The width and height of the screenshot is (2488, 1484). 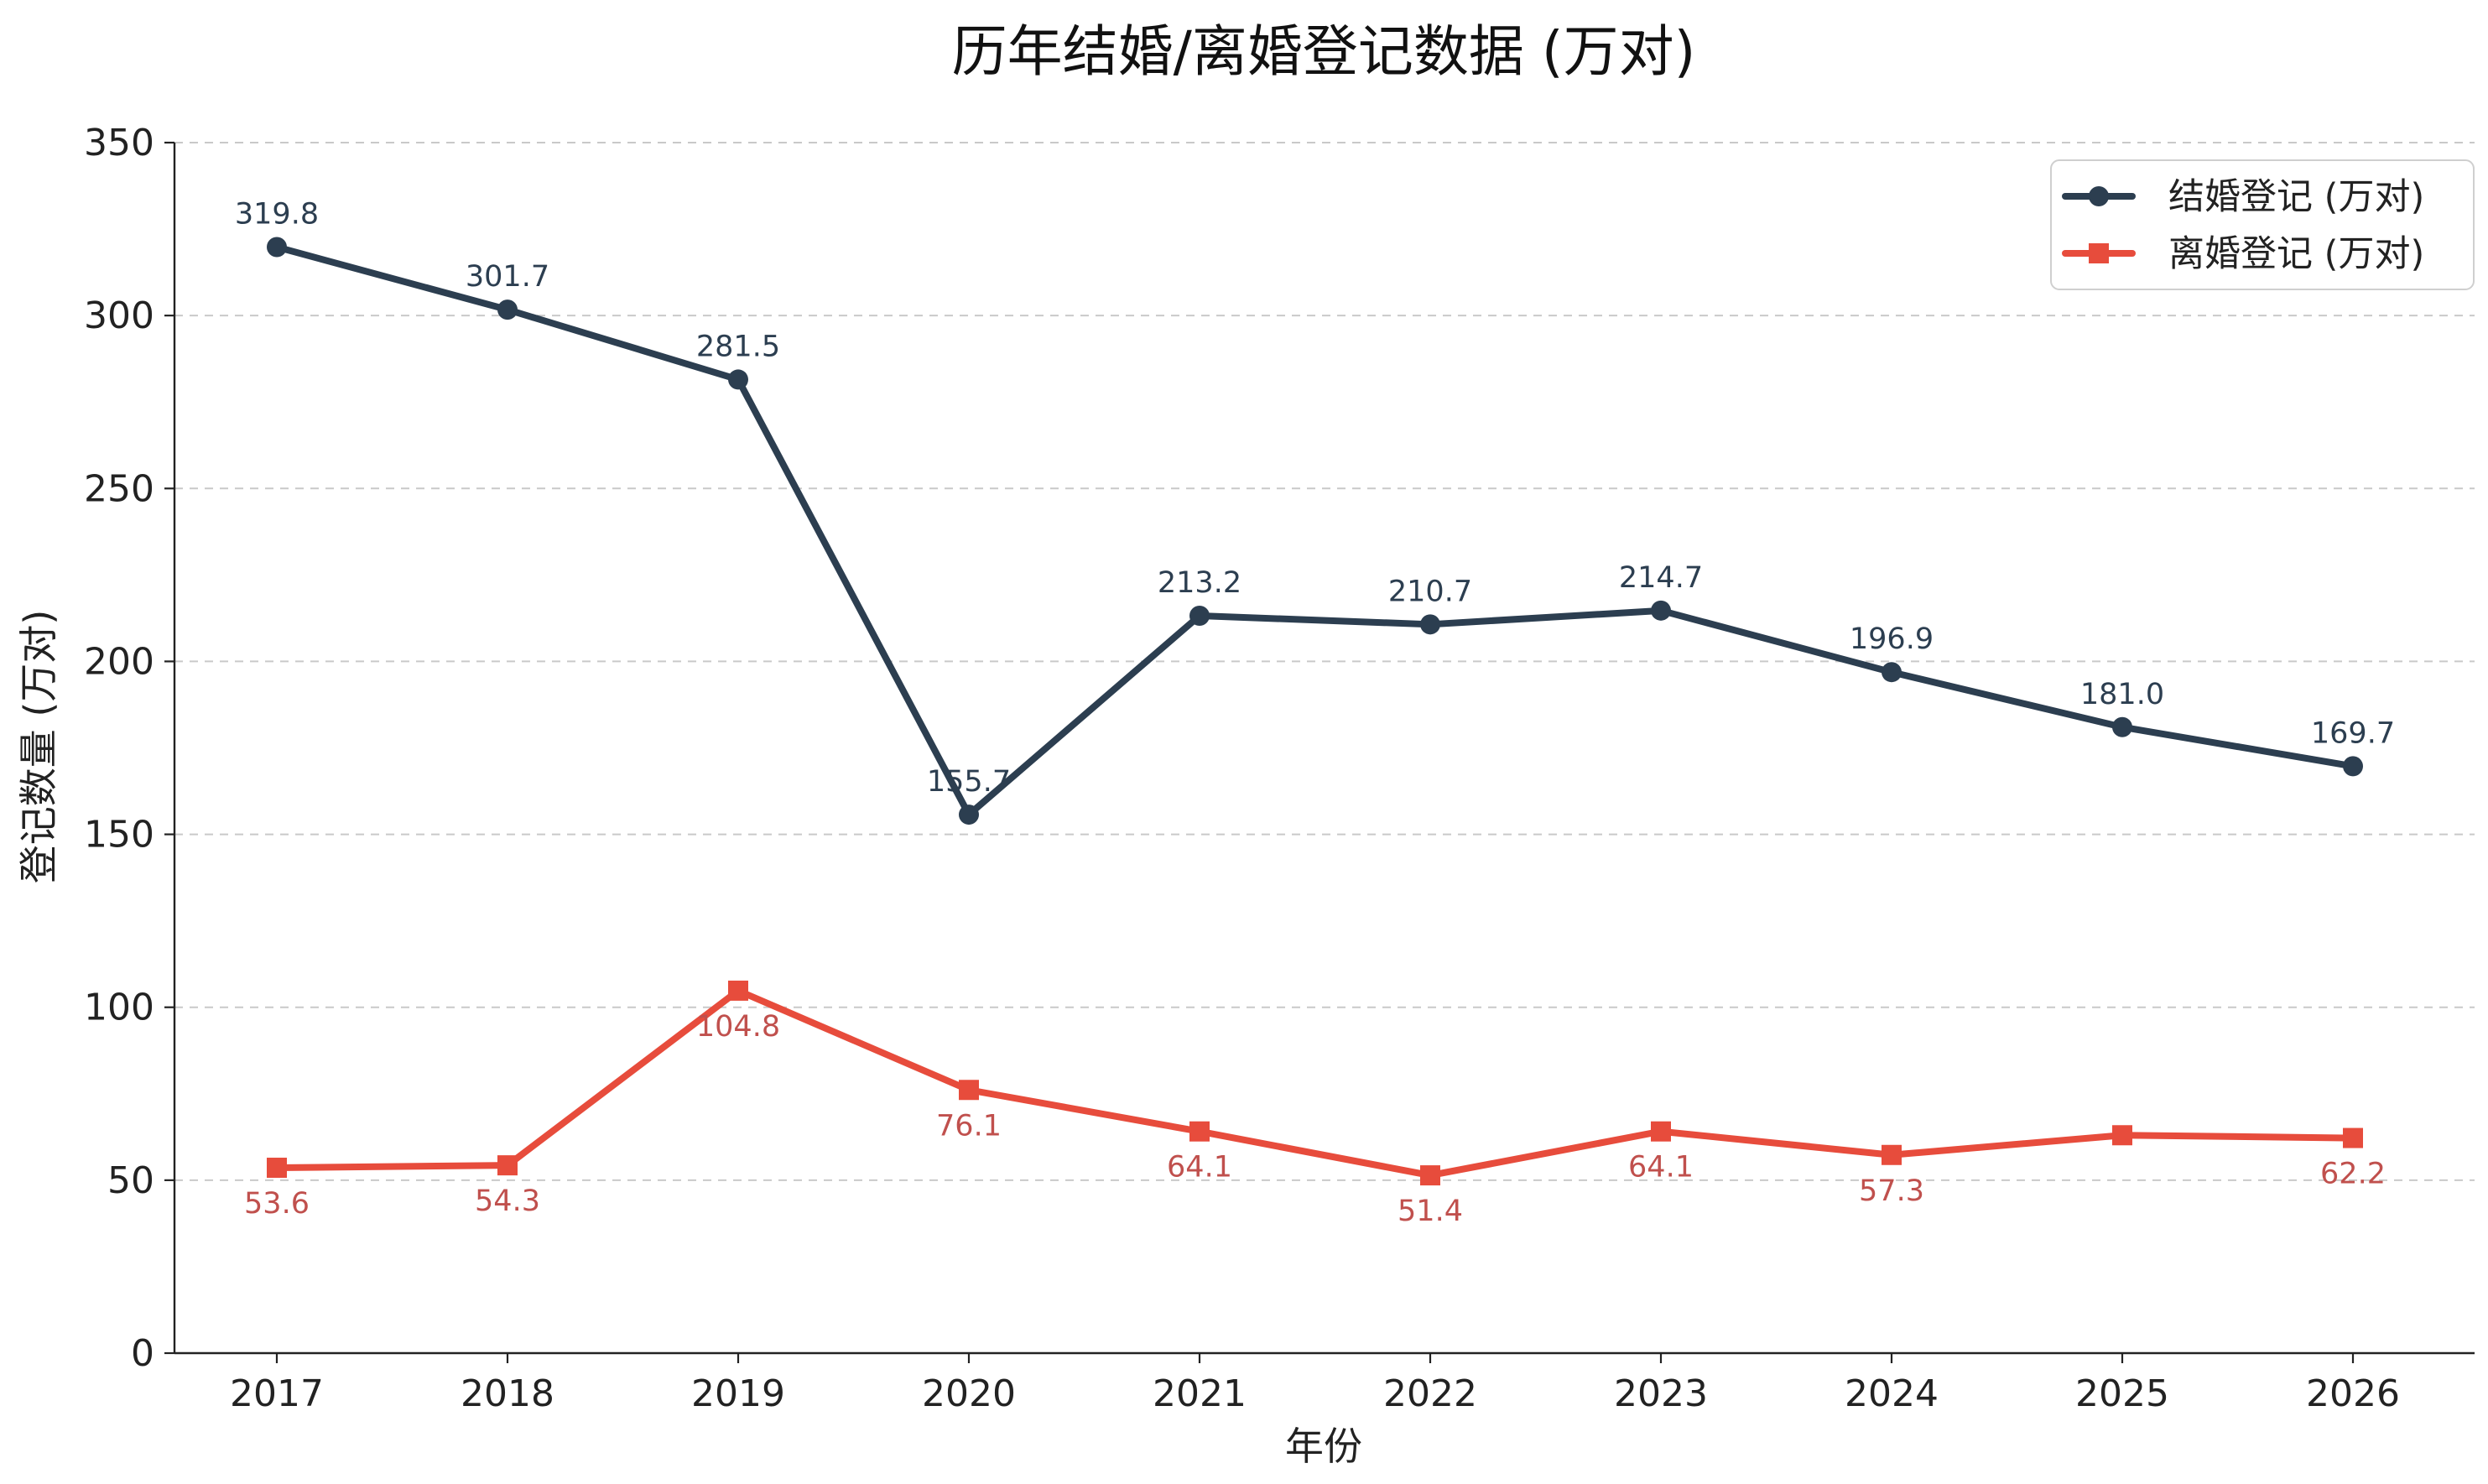 I want to click on divorce-data-label: 51.4, so click(x=1430, y=1211).